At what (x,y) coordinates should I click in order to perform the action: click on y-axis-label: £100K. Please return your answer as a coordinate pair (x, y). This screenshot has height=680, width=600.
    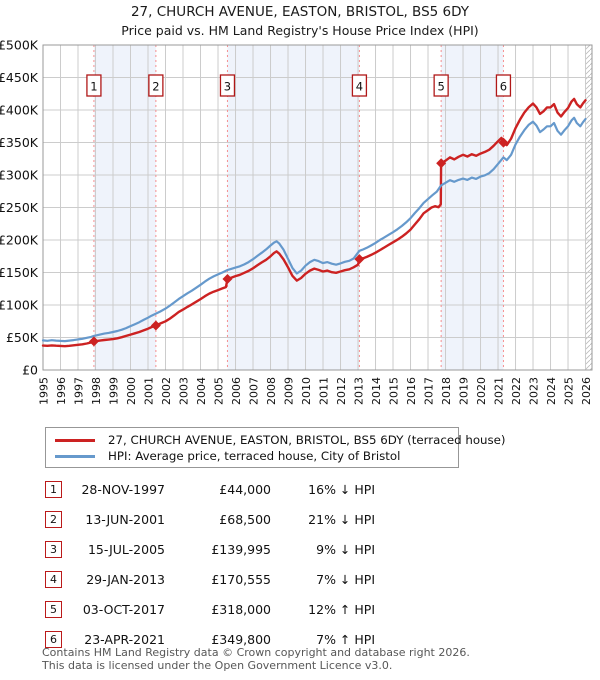
    Looking at the image, I should click on (19, 305).